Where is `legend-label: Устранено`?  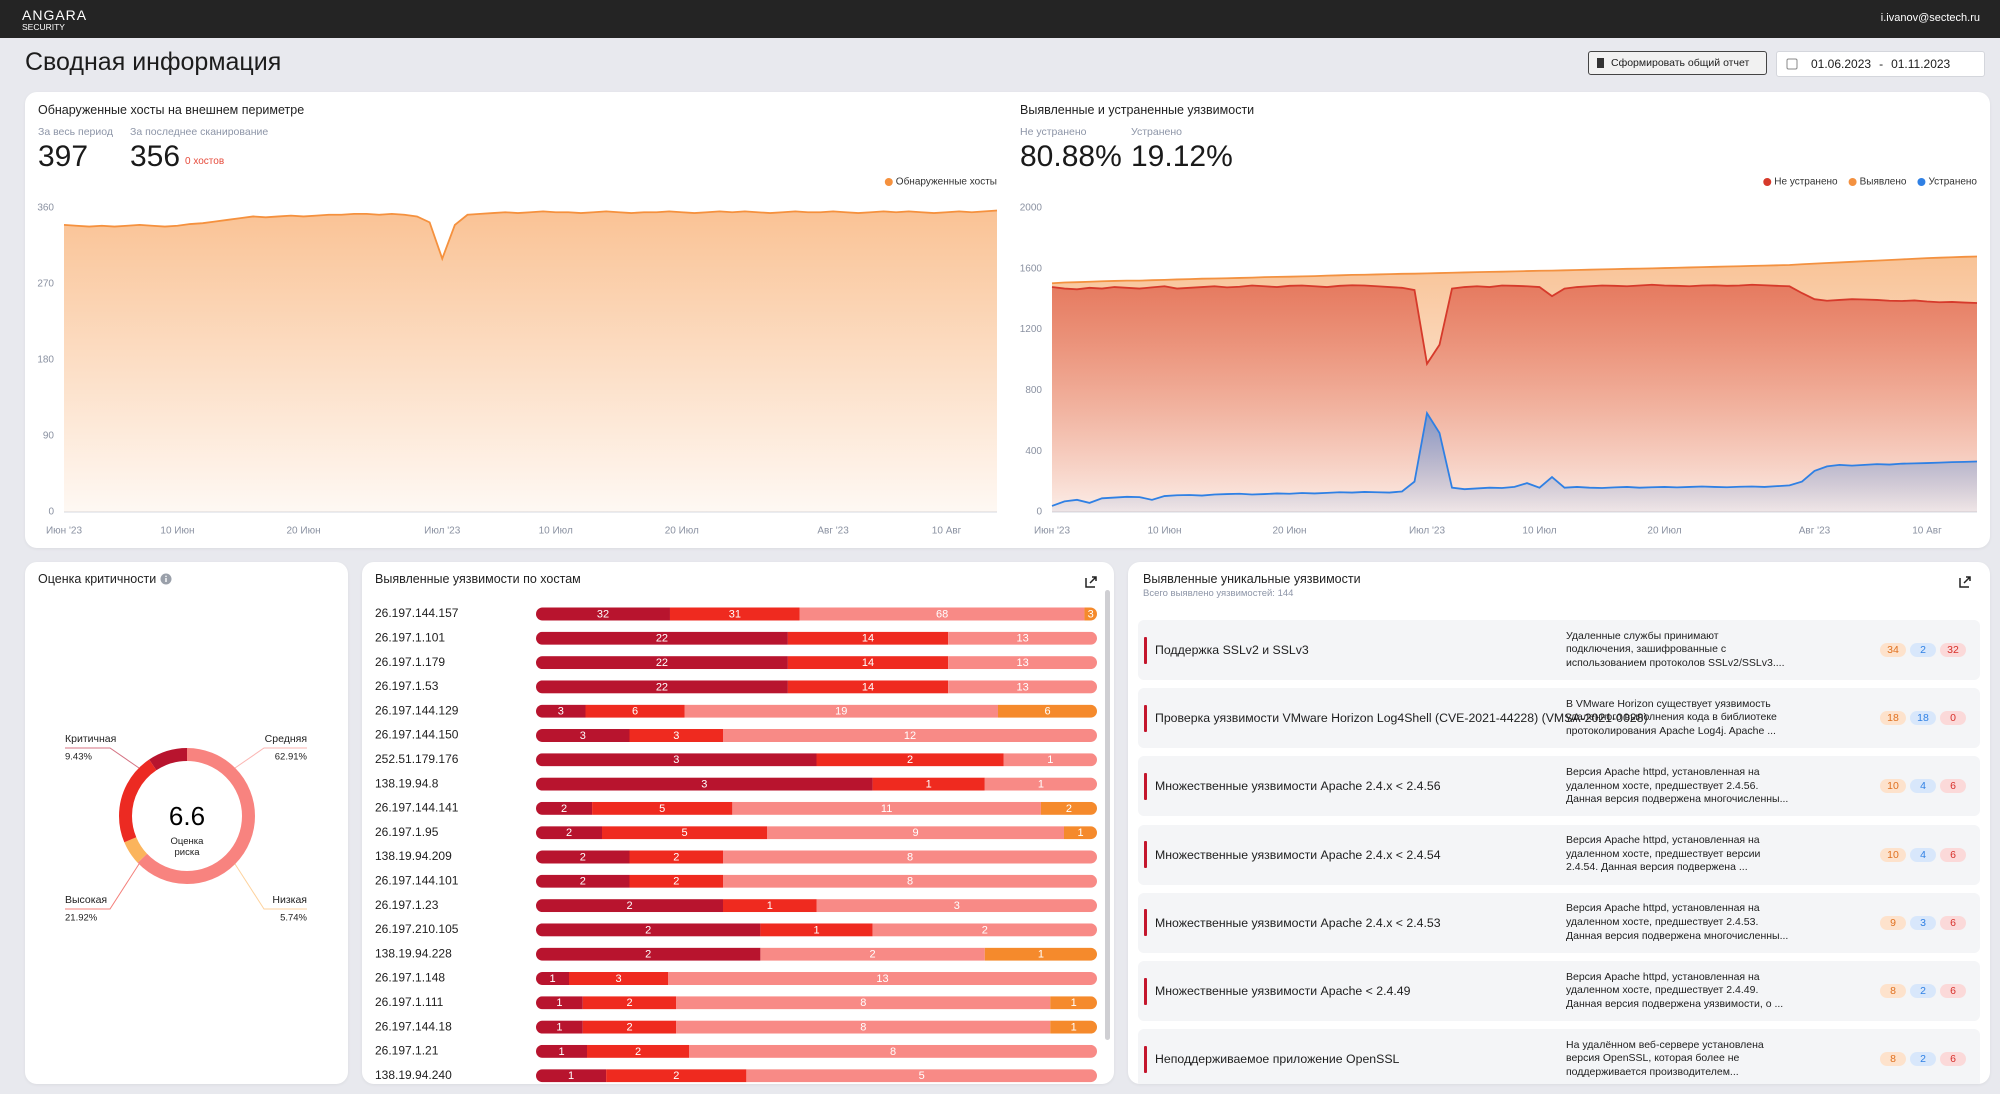
legend-label: Устранено is located at coordinates (1952, 182).